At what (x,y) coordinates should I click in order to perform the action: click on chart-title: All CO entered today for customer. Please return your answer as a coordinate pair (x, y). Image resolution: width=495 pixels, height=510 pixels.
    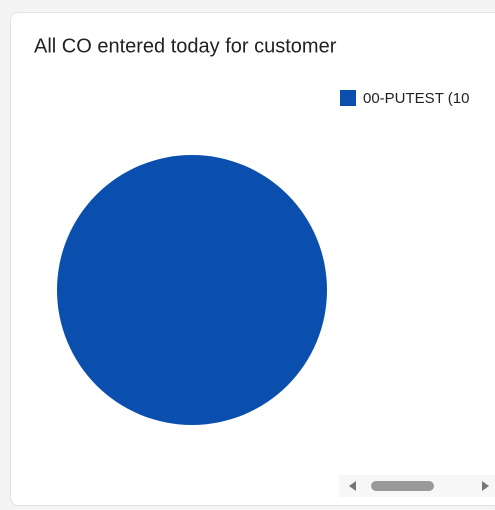
    Looking at the image, I should click on (185, 46).